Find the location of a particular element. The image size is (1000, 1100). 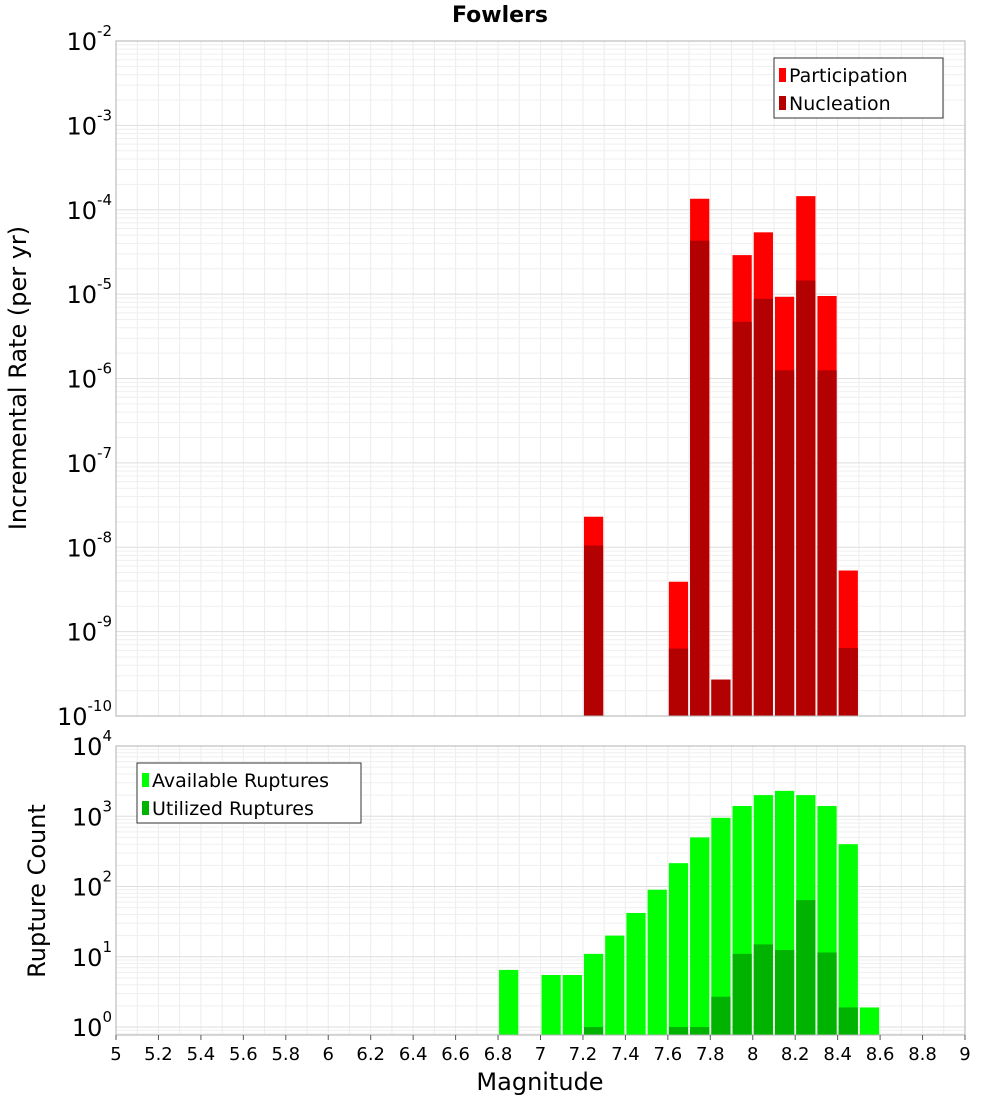

y-tick-label: 10² is located at coordinates (92, 885).